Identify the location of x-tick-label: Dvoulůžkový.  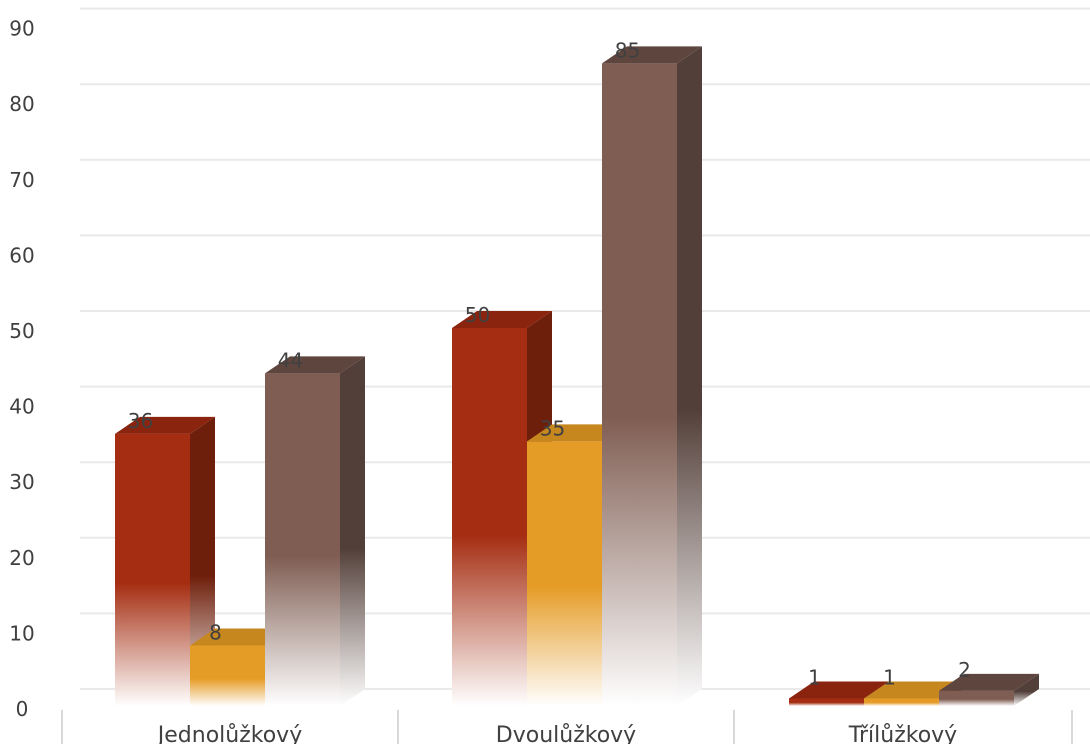
(566, 733).